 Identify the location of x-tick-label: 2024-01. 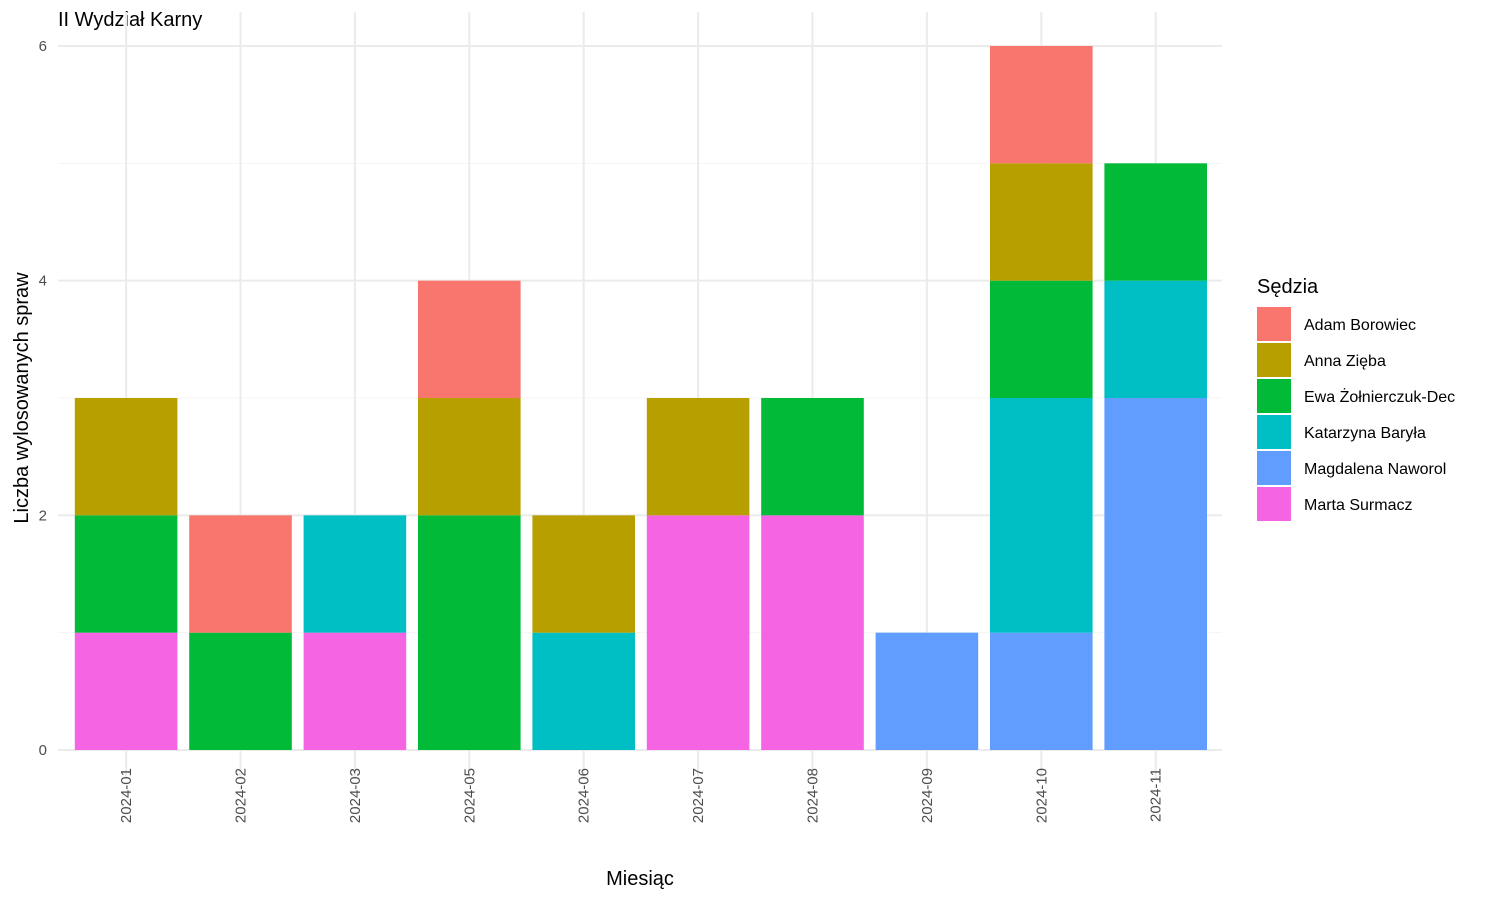
(126, 795).